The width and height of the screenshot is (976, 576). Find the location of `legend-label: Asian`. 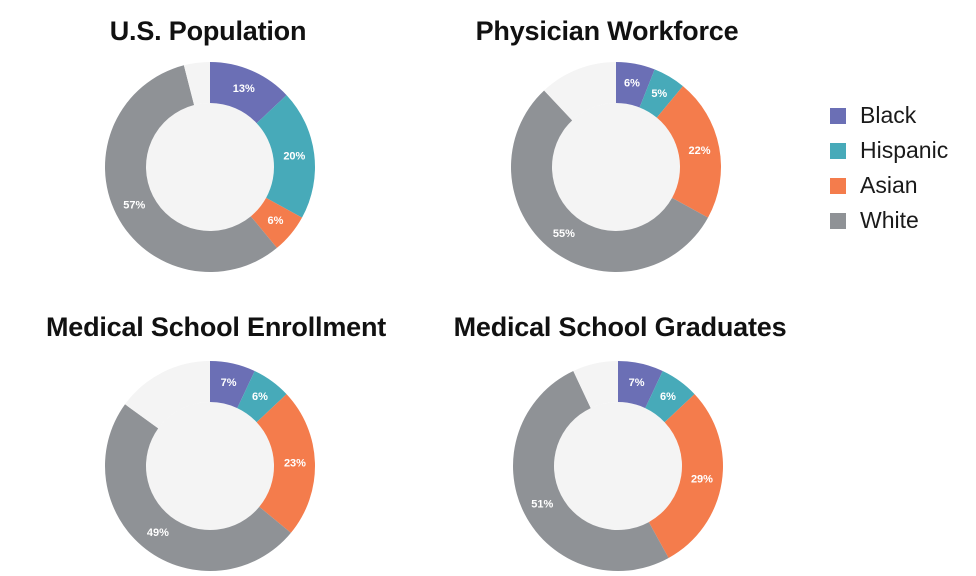

legend-label: Asian is located at coordinates (889, 185).